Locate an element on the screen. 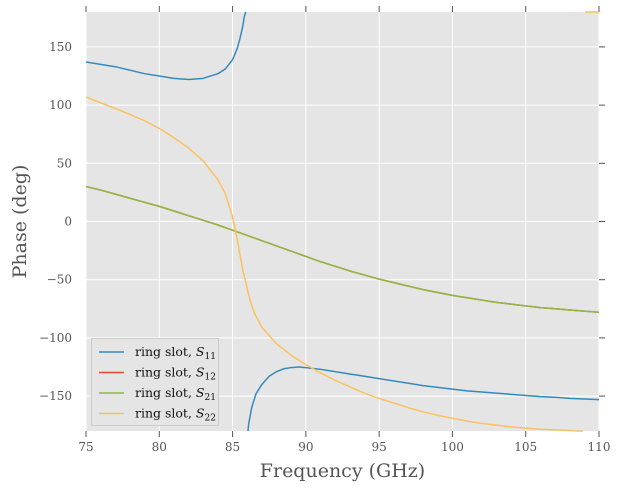  legend-box is located at coordinates (155, 382).